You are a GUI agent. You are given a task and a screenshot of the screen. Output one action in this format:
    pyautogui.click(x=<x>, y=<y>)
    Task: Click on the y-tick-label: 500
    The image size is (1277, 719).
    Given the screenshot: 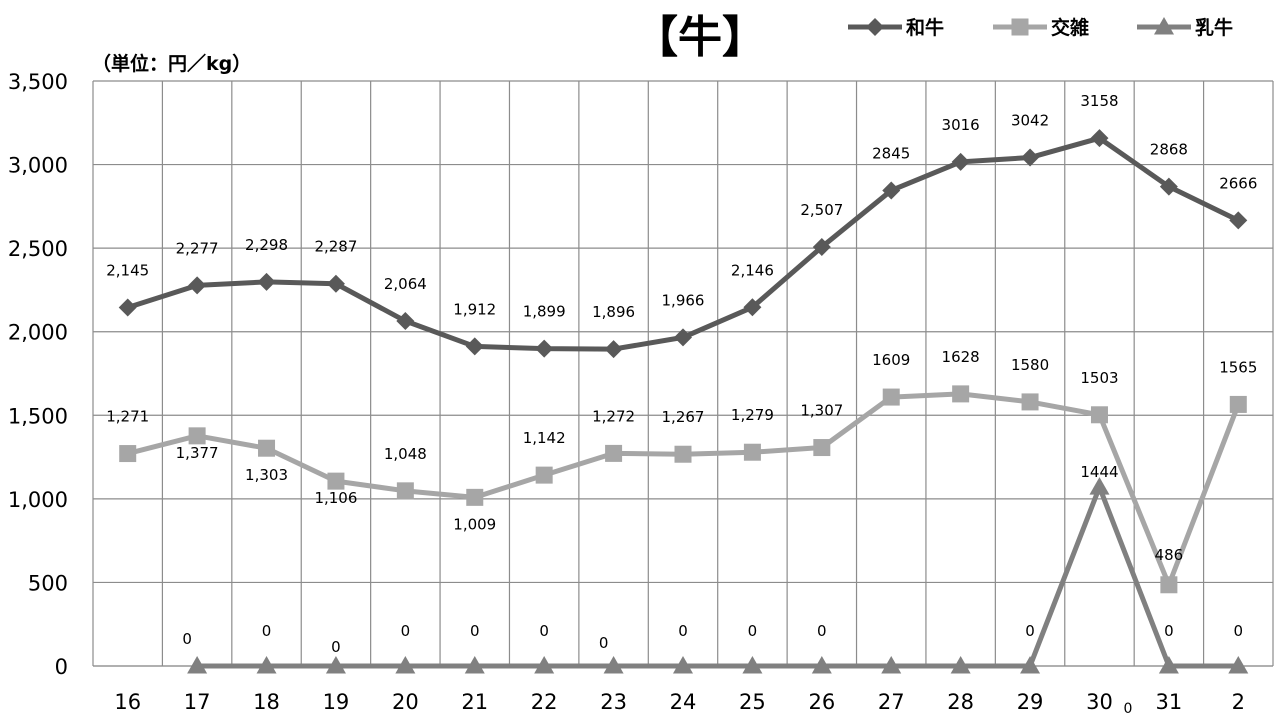 What is the action you would take?
    pyautogui.click(x=48, y=583)
    